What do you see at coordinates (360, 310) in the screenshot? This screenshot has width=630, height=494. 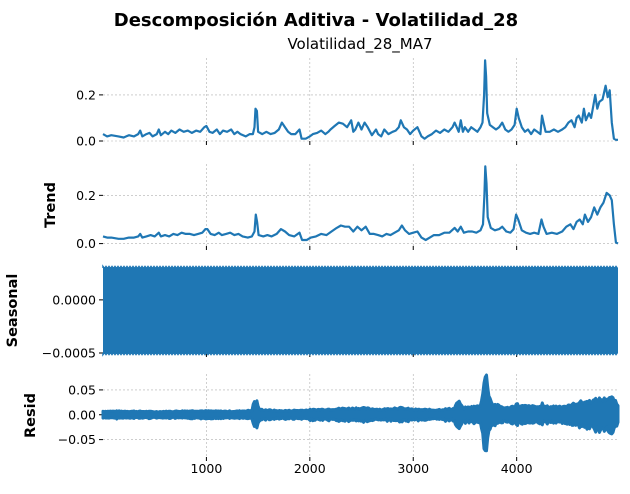 I see `seasonal-band` at bounding box center [360, 310].